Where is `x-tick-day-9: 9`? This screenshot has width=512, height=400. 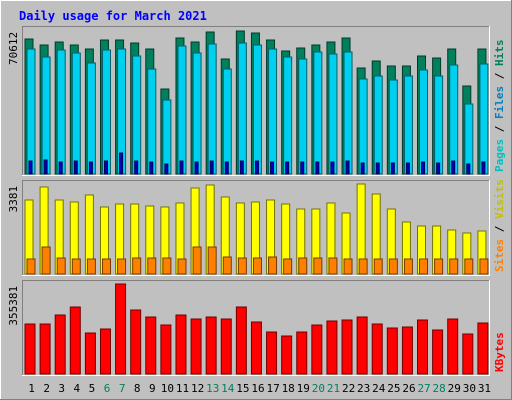
x-tick-day-9: 9 is located at coordinates (152, 388).